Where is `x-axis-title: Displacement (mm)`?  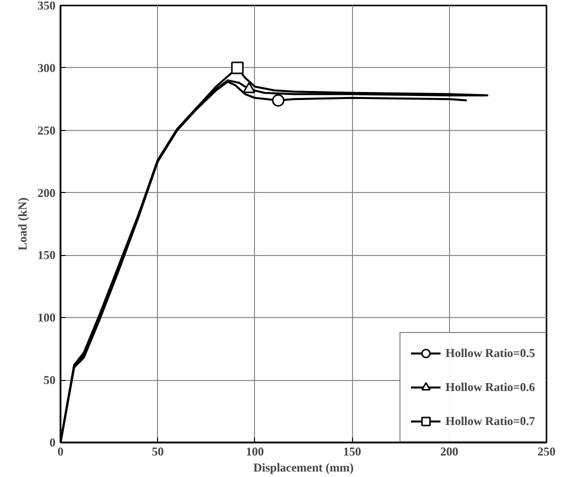 x-axis-title: Displacement (mm) is located at coordinates (303, 467).